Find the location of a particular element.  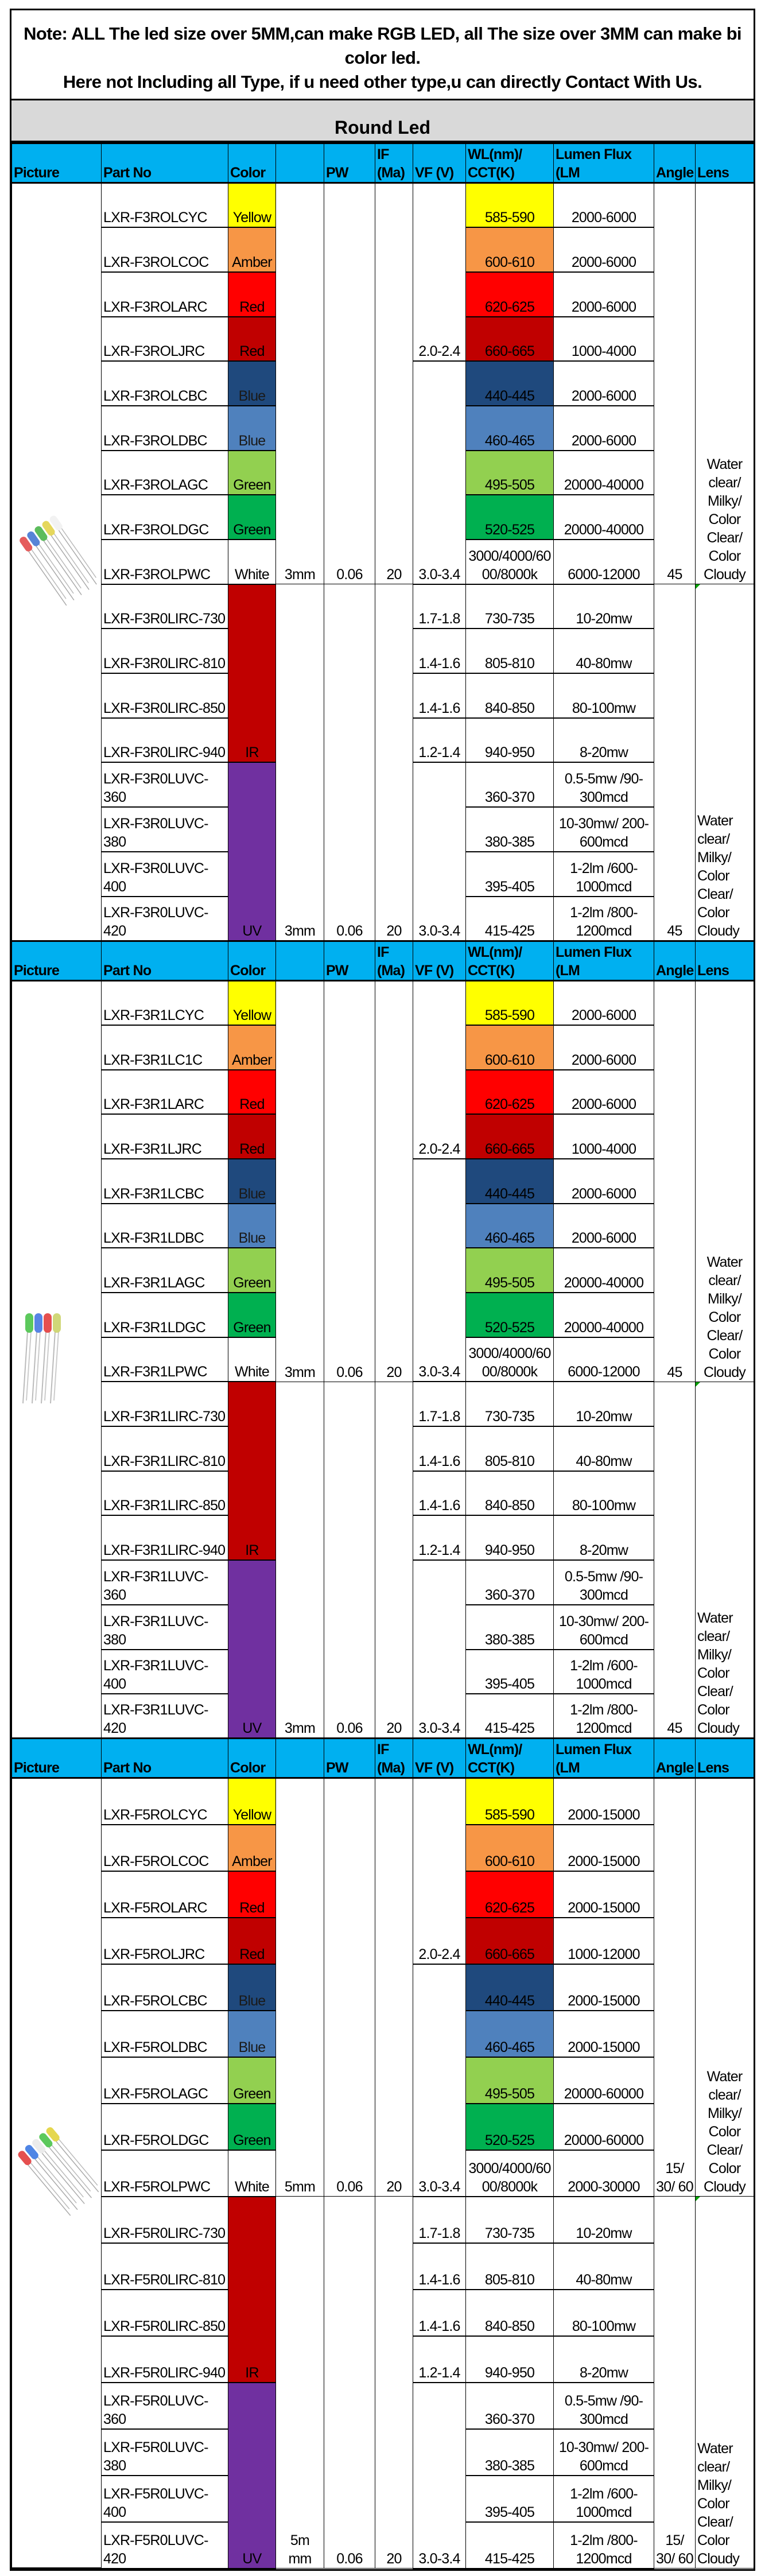

lumen-flux-cell: 80-100mw is located at coordinates (603, 2313).